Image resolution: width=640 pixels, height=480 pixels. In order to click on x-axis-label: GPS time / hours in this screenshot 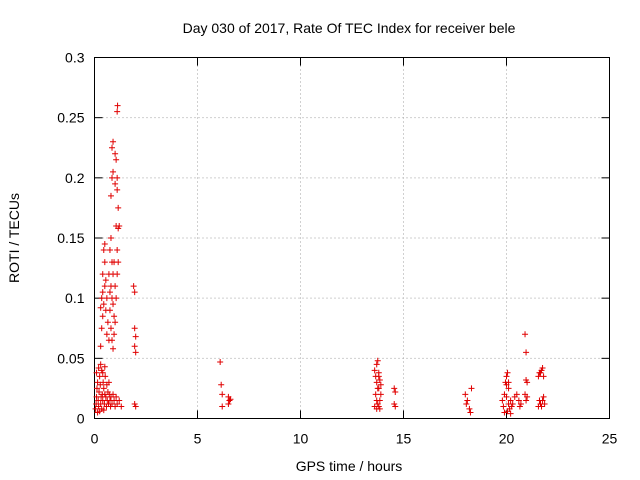, I will do `click(349, 466)`.